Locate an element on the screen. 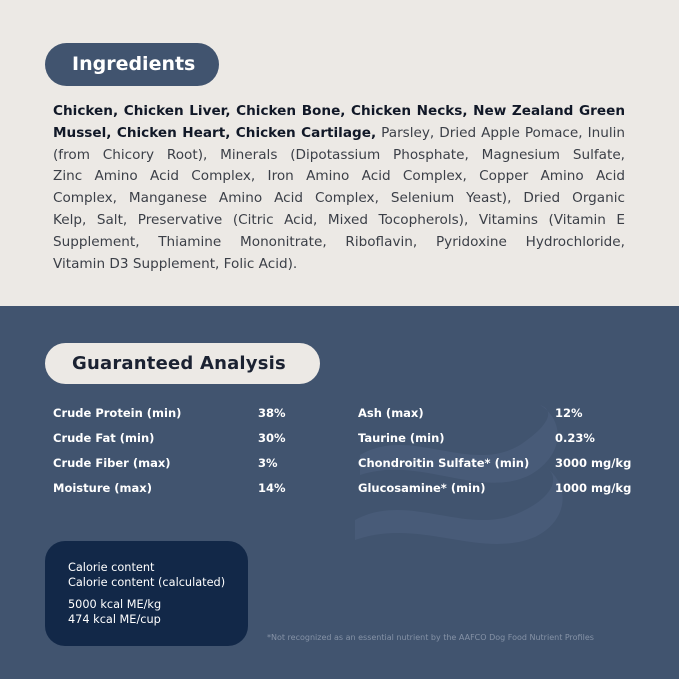 The height and width of the screenshot is (679, 679). wave-icon is located at coordinates (459, 475).